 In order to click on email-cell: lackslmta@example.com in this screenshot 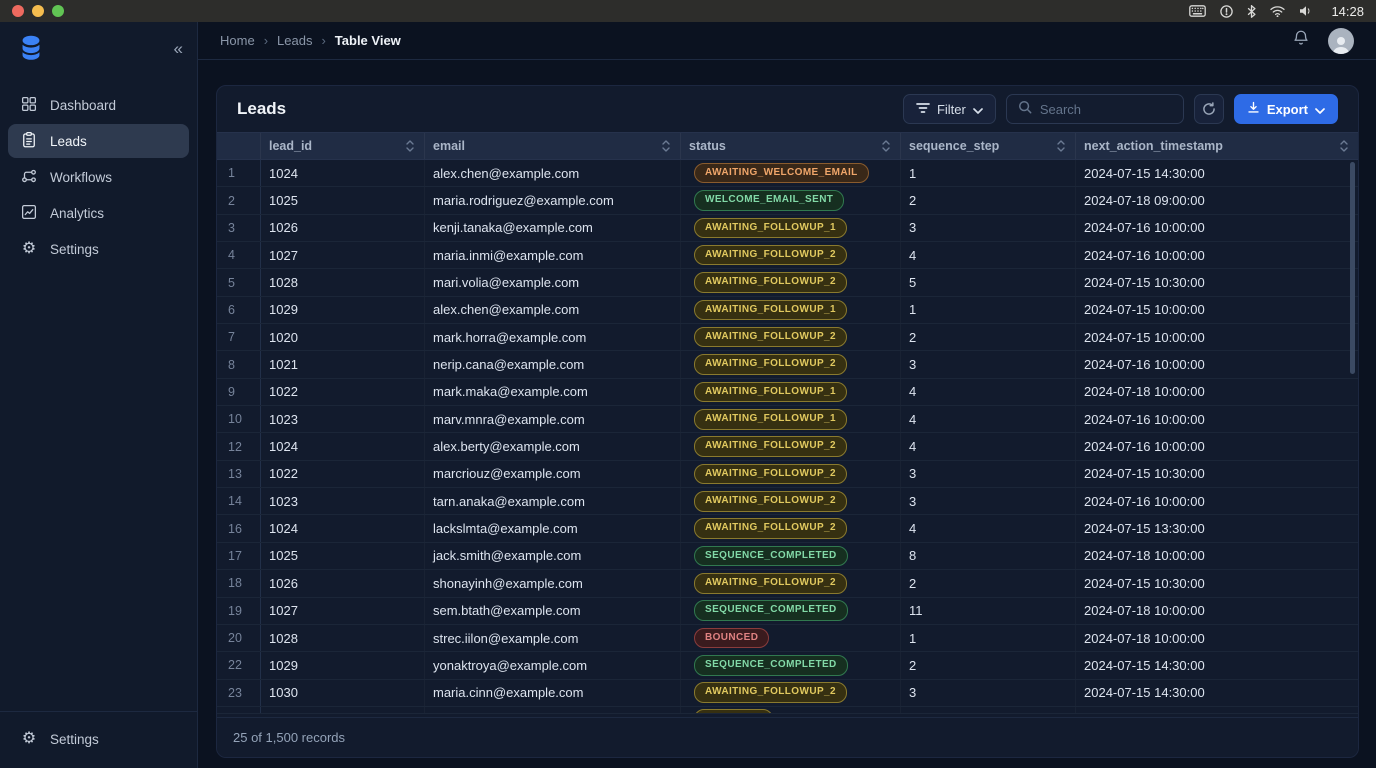, I will do `click(553, 528)`.